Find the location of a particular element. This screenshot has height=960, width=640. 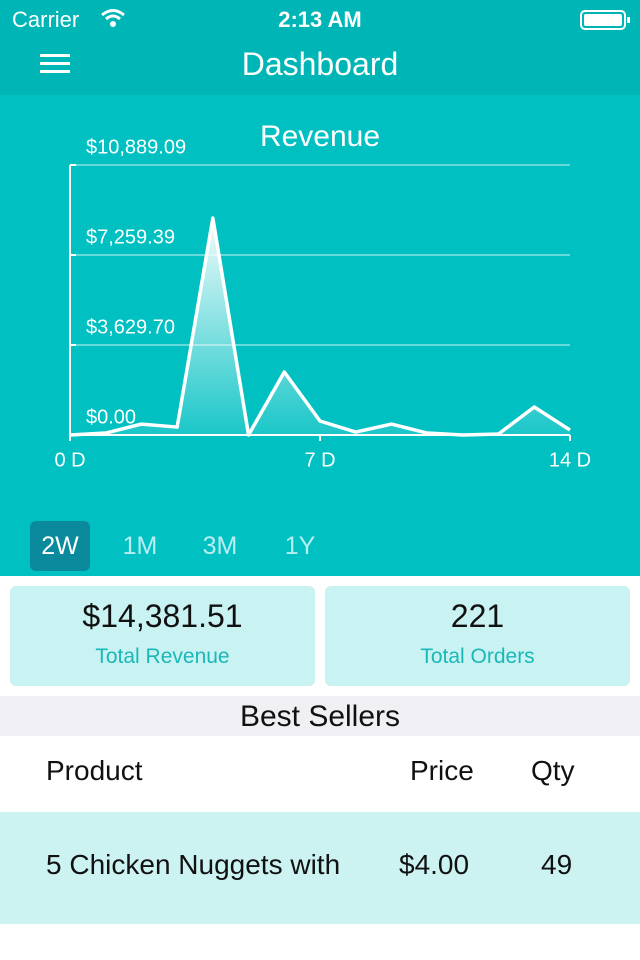

summary-label: Total Orders is located at coordinates (477, 656).